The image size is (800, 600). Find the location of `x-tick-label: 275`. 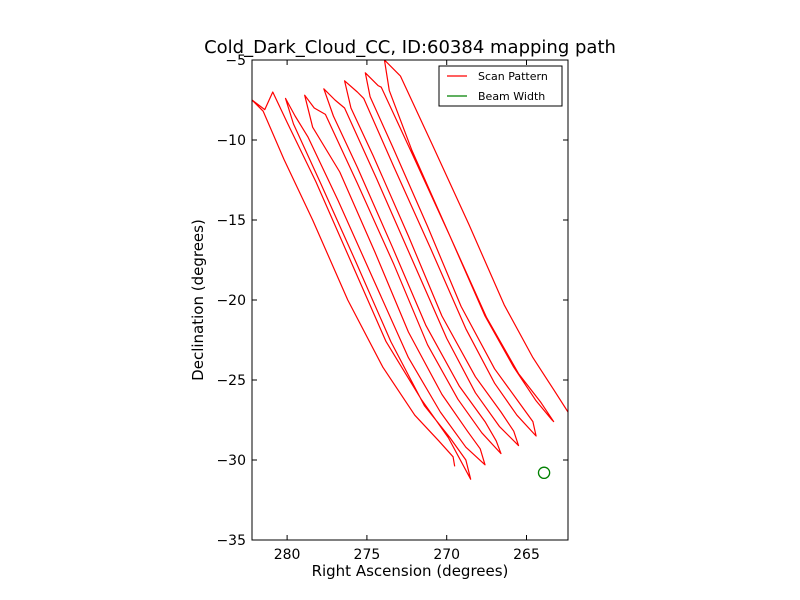

x-tick-label: 275 is located at coordinates (367, 555).